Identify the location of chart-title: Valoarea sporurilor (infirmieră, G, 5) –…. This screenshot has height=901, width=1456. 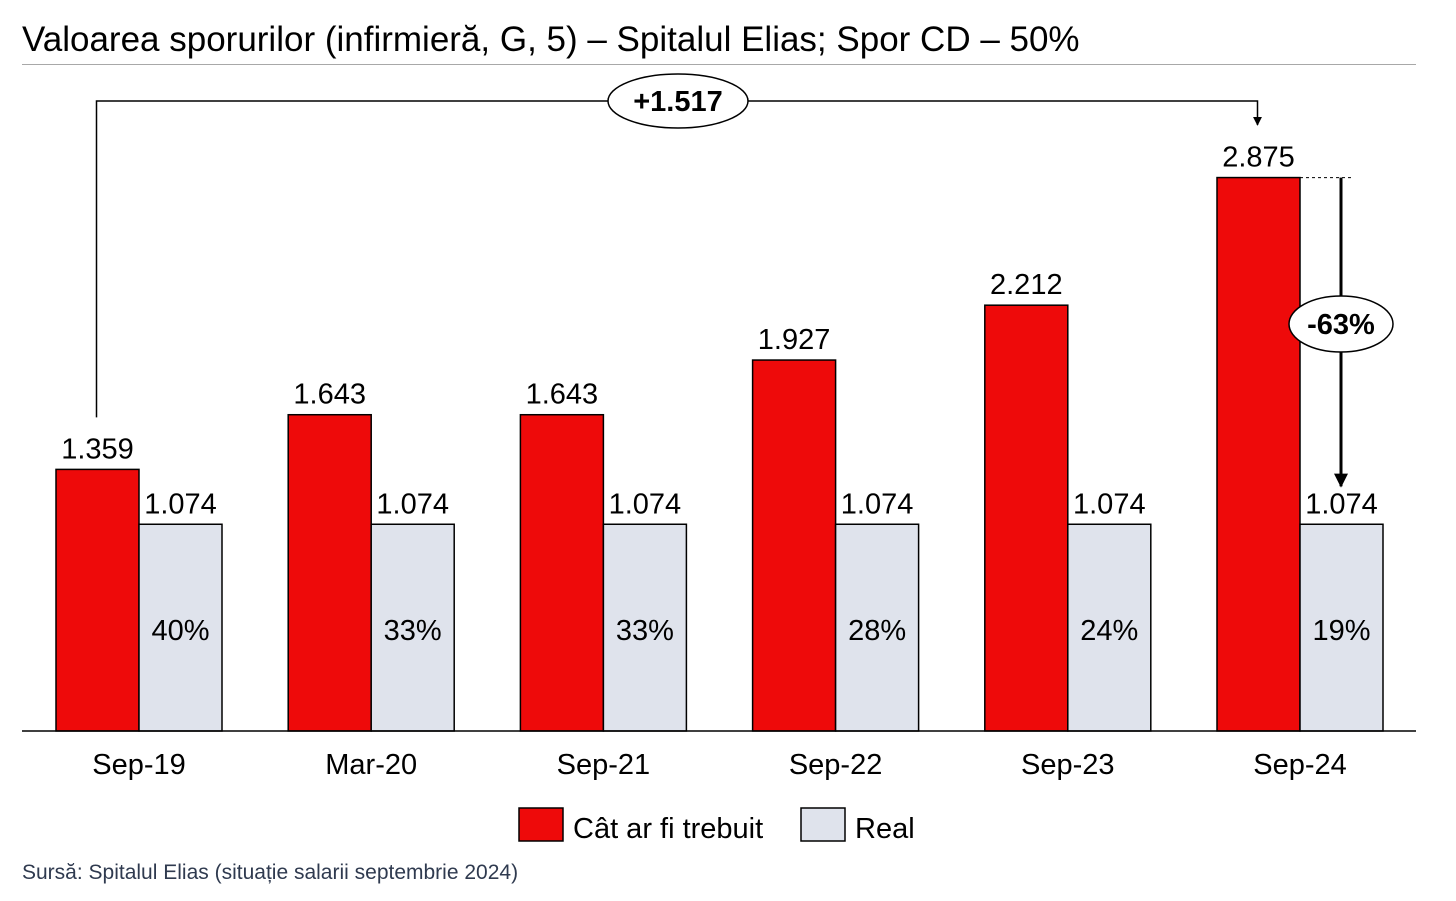
(551, 39).